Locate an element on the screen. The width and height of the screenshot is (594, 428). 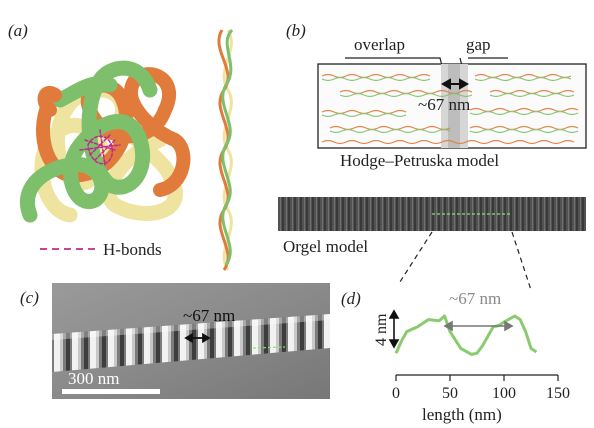
hodge-petruska-diagram: ~67 nm is located at coordinates (452, 106).